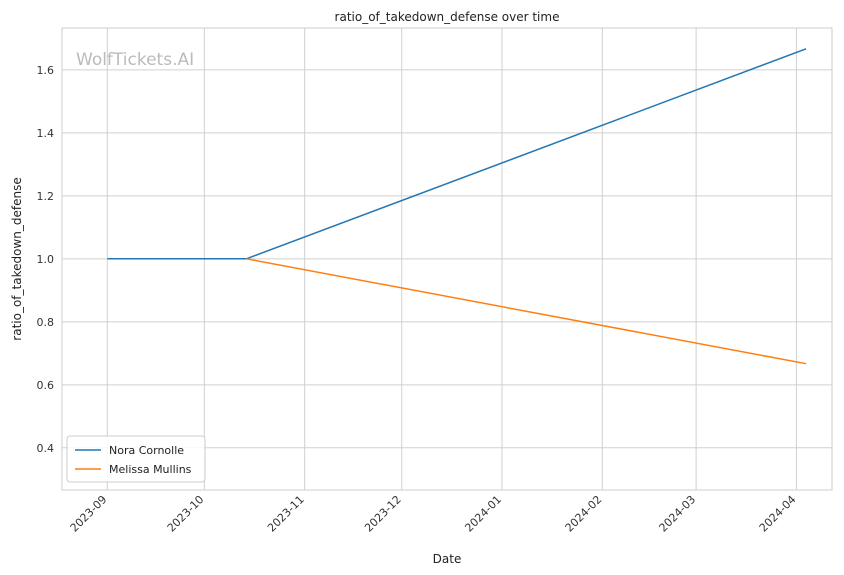 The width and height of the screenshot is (844, 575). Describe the element at coordinates (447, 559) in the screenshot. I see `x-axis-title: Date` at that location.